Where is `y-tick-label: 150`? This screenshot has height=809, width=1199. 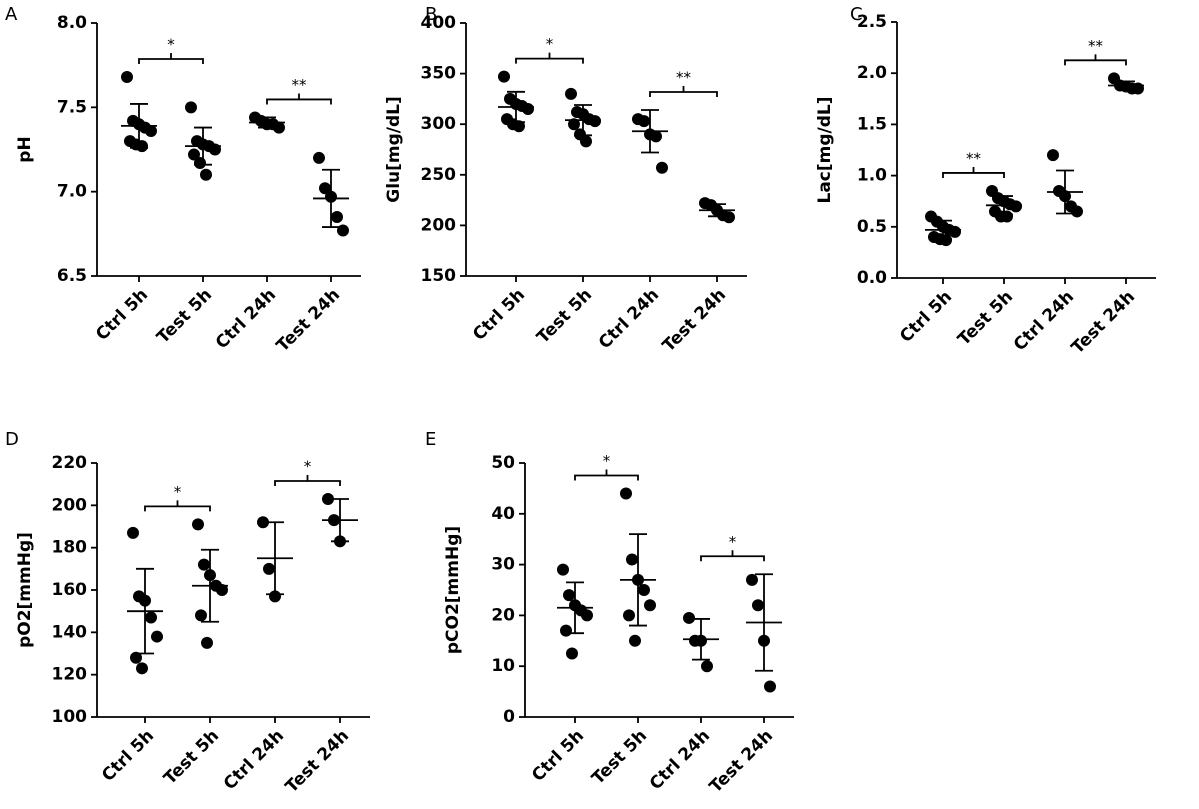 y-tick-label: 150 is located at coordinates (439, 276).